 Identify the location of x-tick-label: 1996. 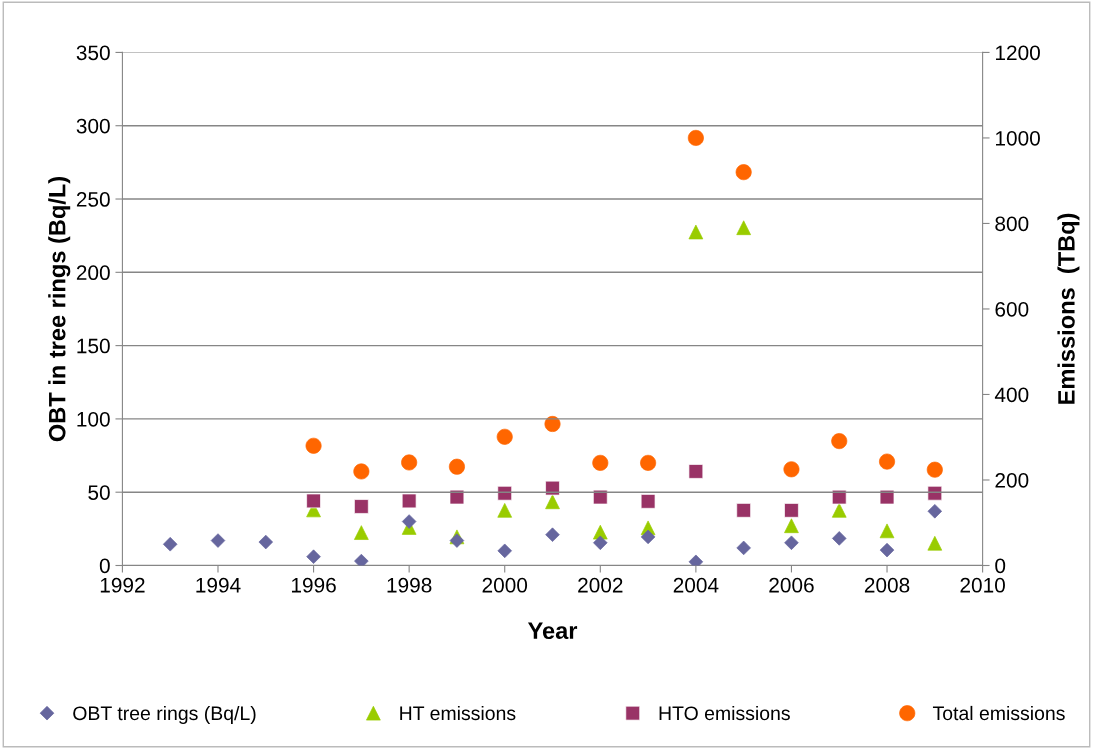
(313, 585).